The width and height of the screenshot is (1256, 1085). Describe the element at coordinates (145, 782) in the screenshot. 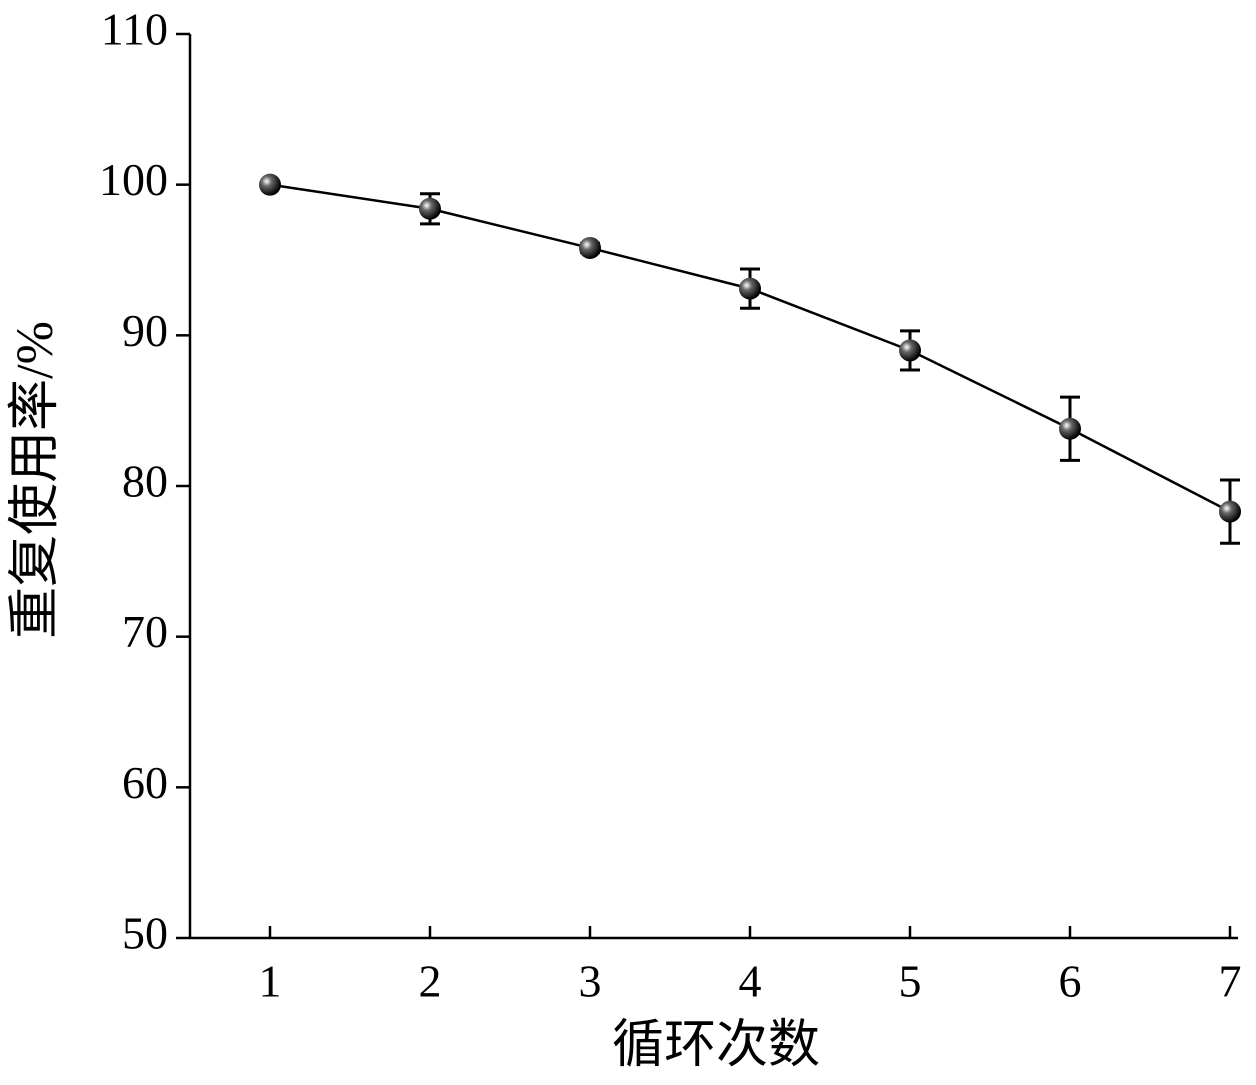

I see `y-tick-label: 60` at that location.